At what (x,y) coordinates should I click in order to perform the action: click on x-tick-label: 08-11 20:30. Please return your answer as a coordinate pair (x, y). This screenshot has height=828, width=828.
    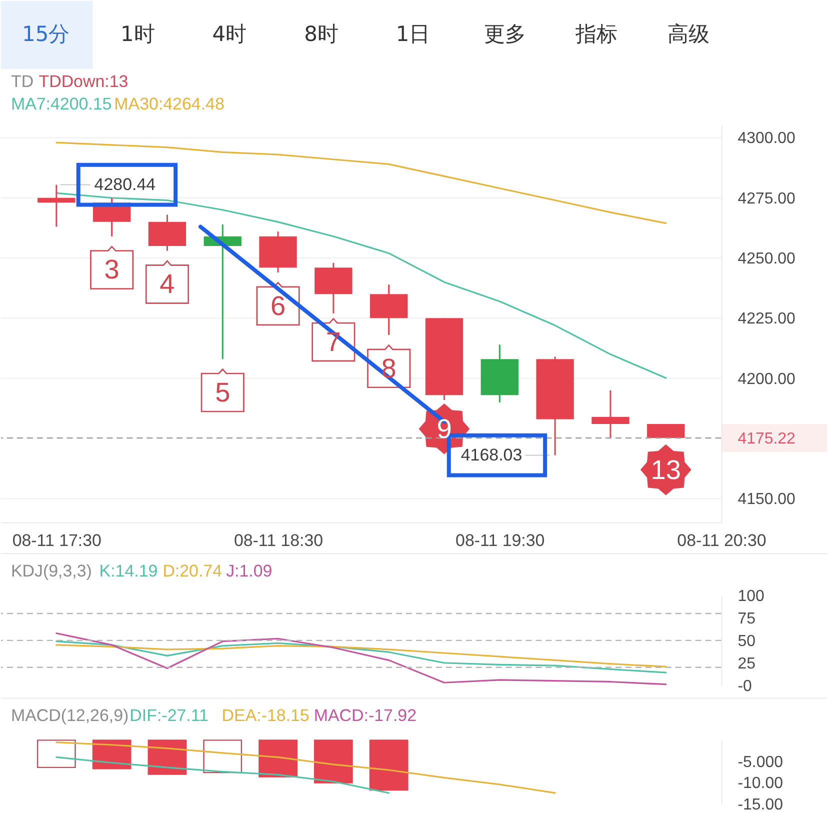
    Looking at the image, I should click on (721, 540).